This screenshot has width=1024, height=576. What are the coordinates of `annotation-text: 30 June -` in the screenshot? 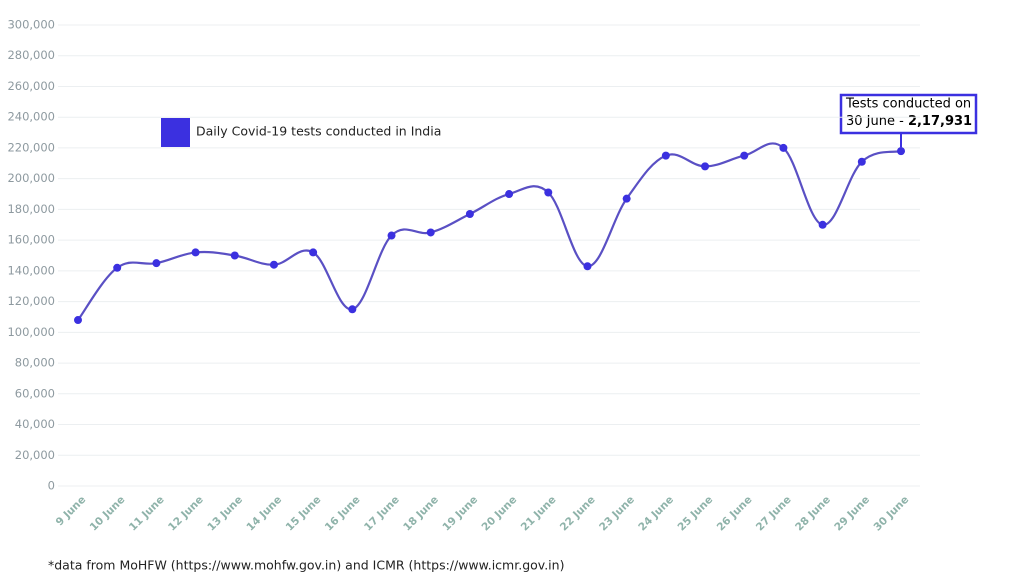 It's located at (875, 121).